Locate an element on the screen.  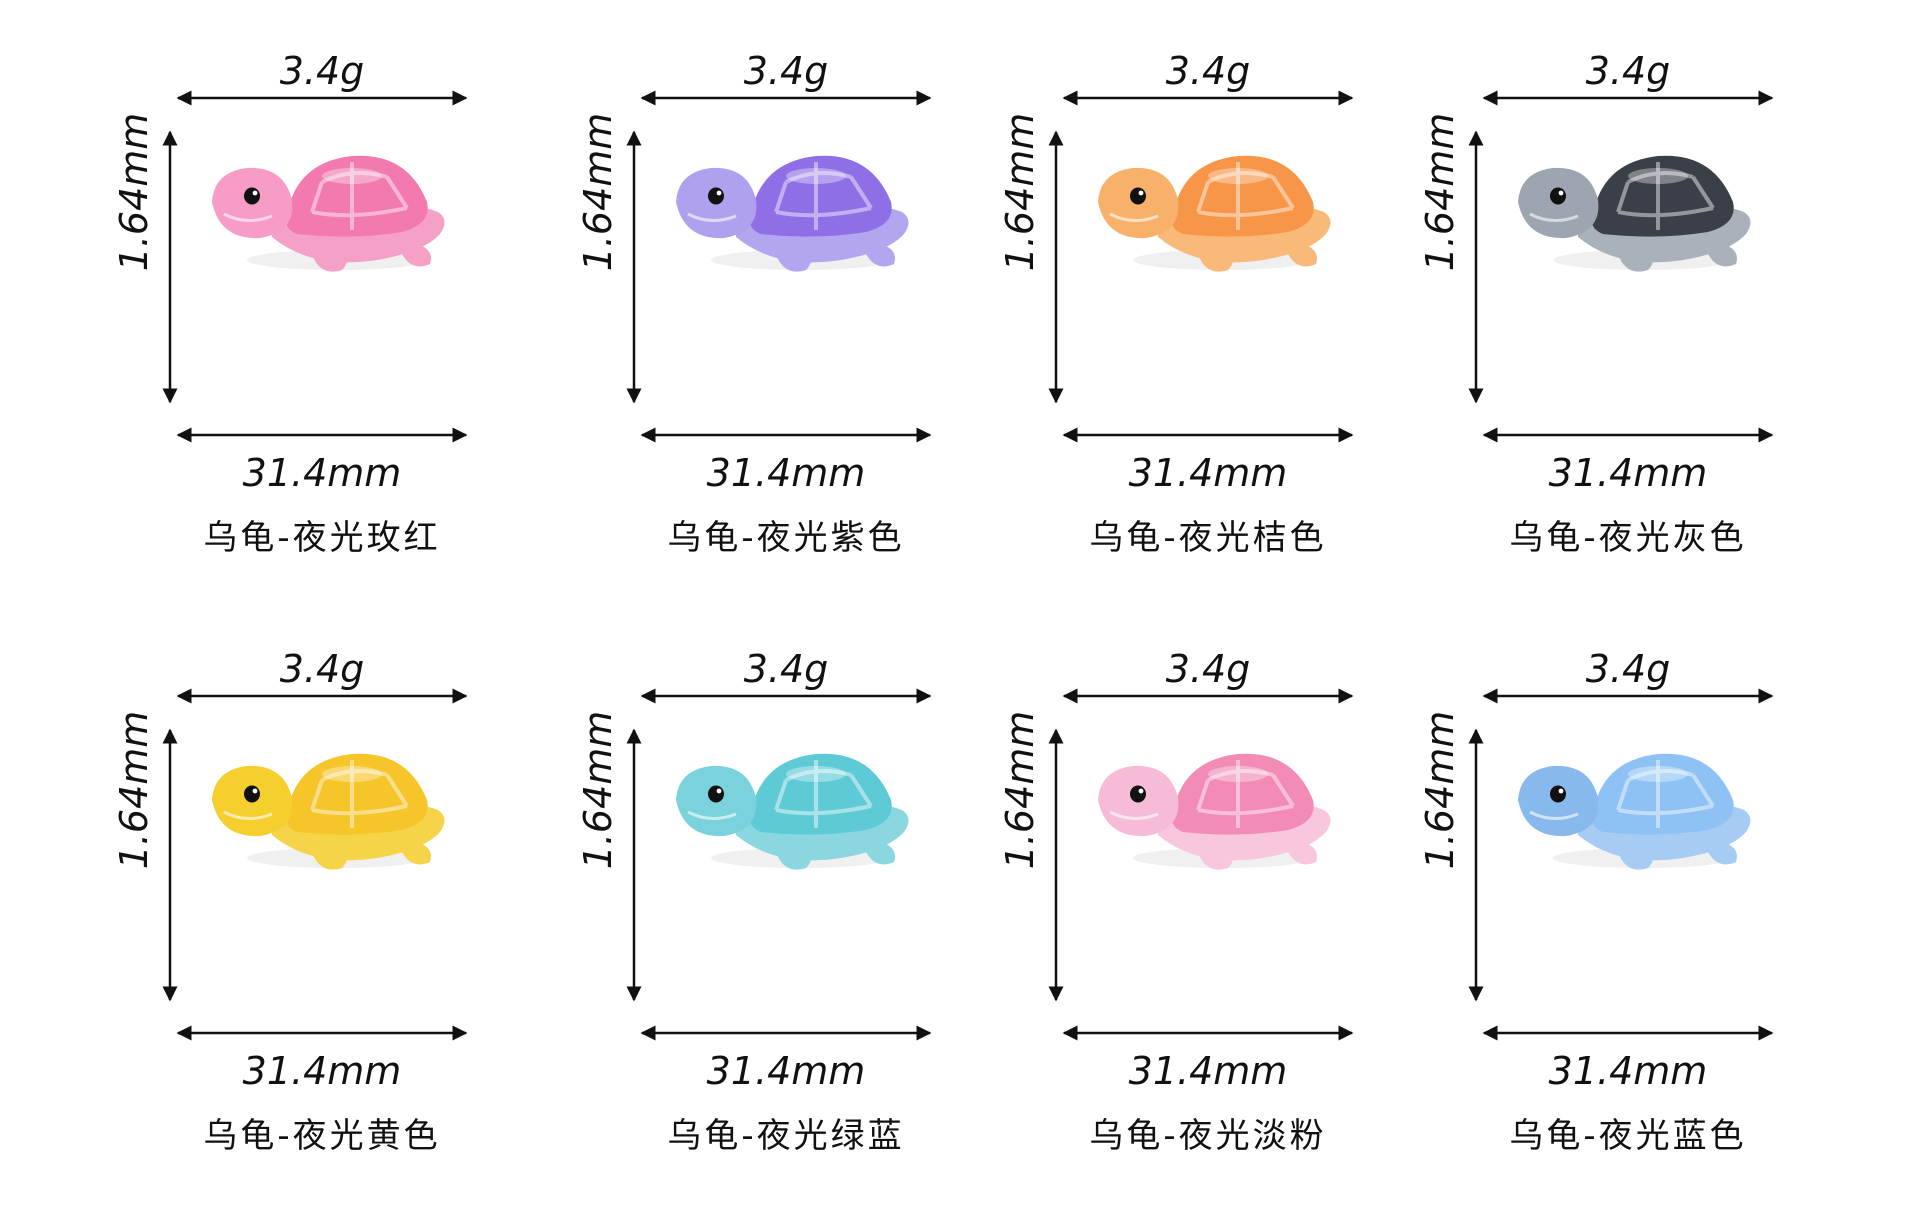
variant-name: 乌龟-夜光绿蓝 is located at coordinates (786, 1136).